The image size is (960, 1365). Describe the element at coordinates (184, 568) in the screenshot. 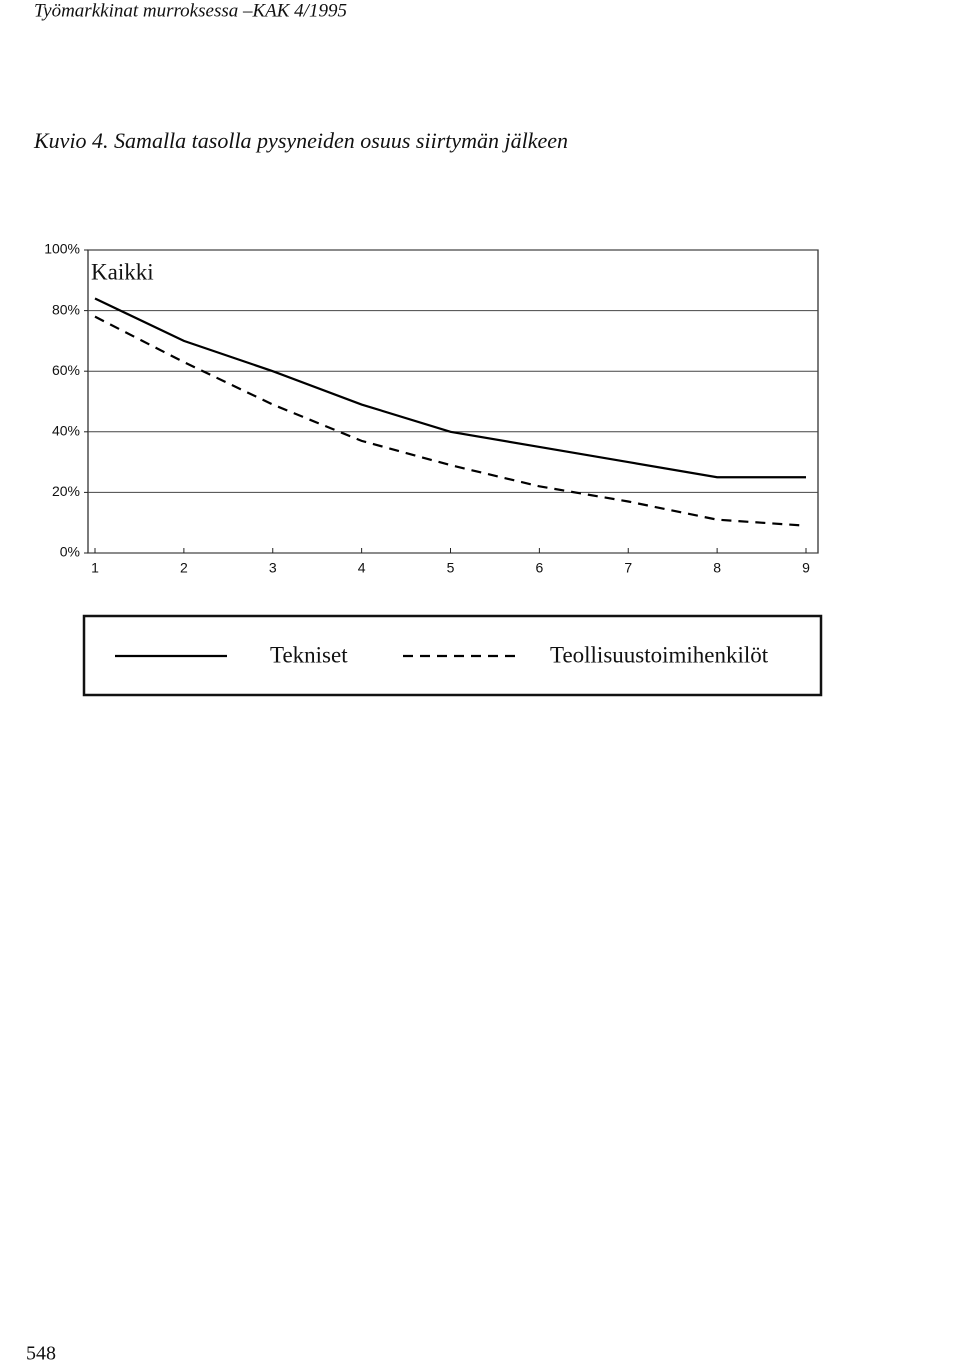

I see `x-tick-label: 2` at that location.